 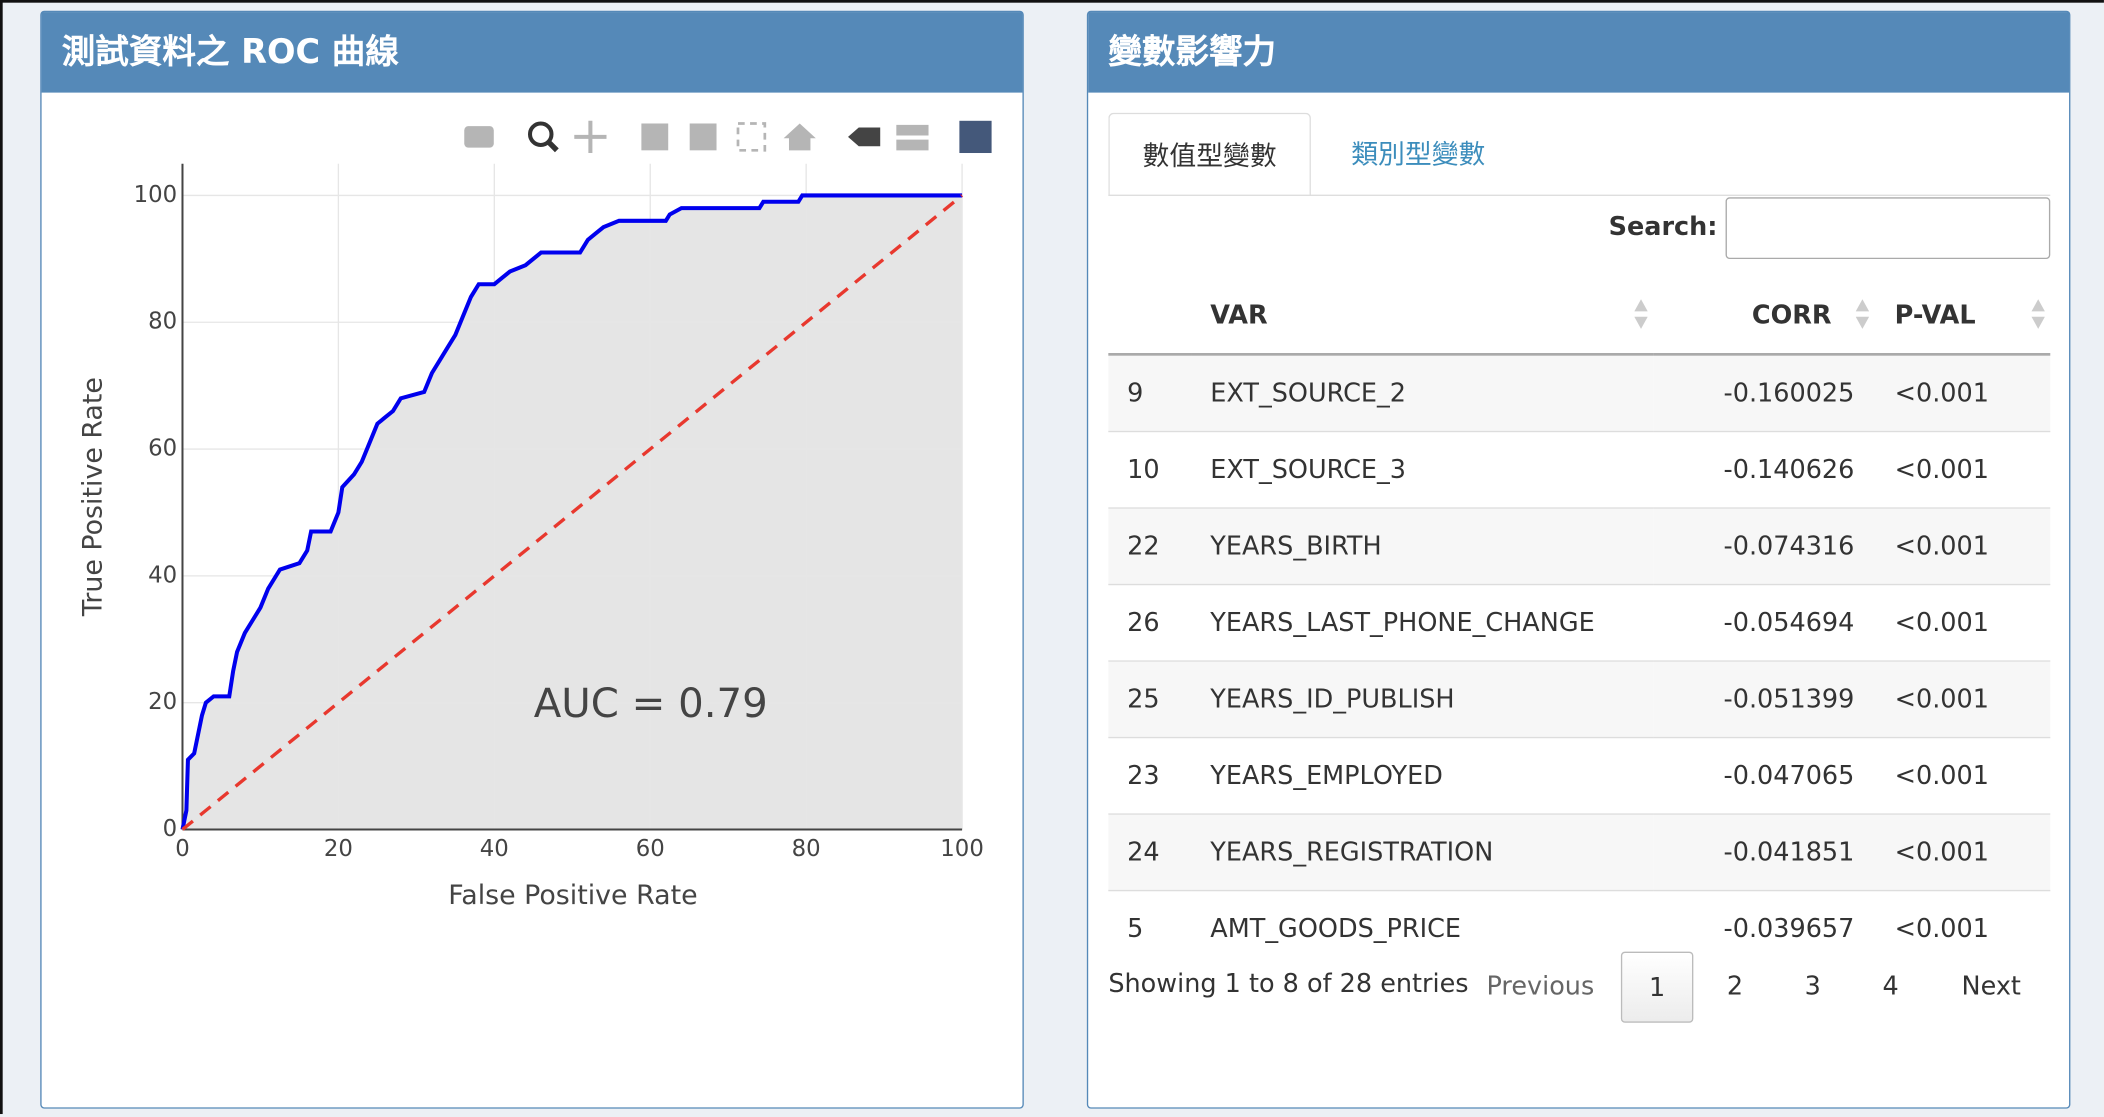 I want to click on table-cell: EXT_SOURCE_3, so click(x=1422, y=469).